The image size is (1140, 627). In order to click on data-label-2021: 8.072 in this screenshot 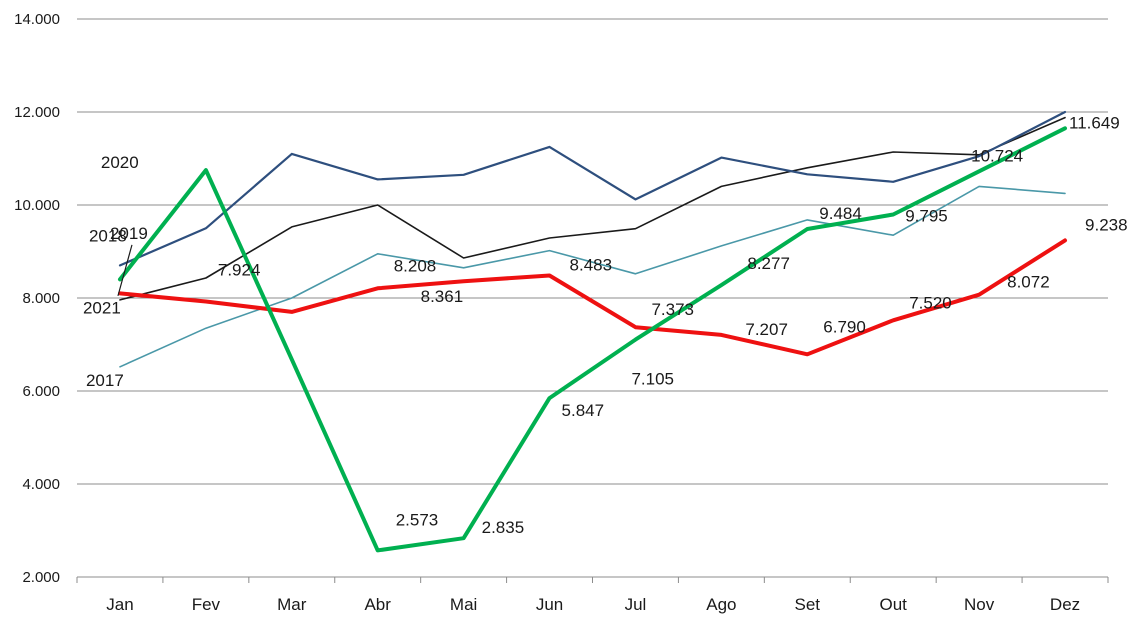, I will do `click(1028, 282)`.